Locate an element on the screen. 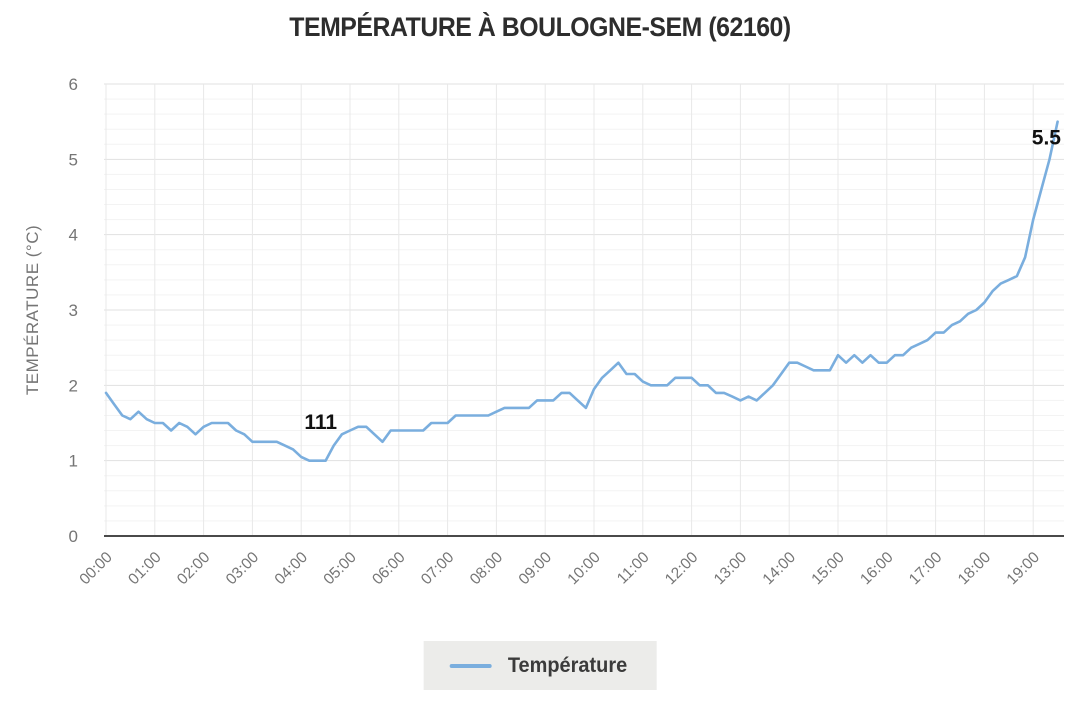 The width and height of the screenshot is (1080, 720). y-axis-label: TEMPÉRATURE (°C) is located at coordinates (32, 310).